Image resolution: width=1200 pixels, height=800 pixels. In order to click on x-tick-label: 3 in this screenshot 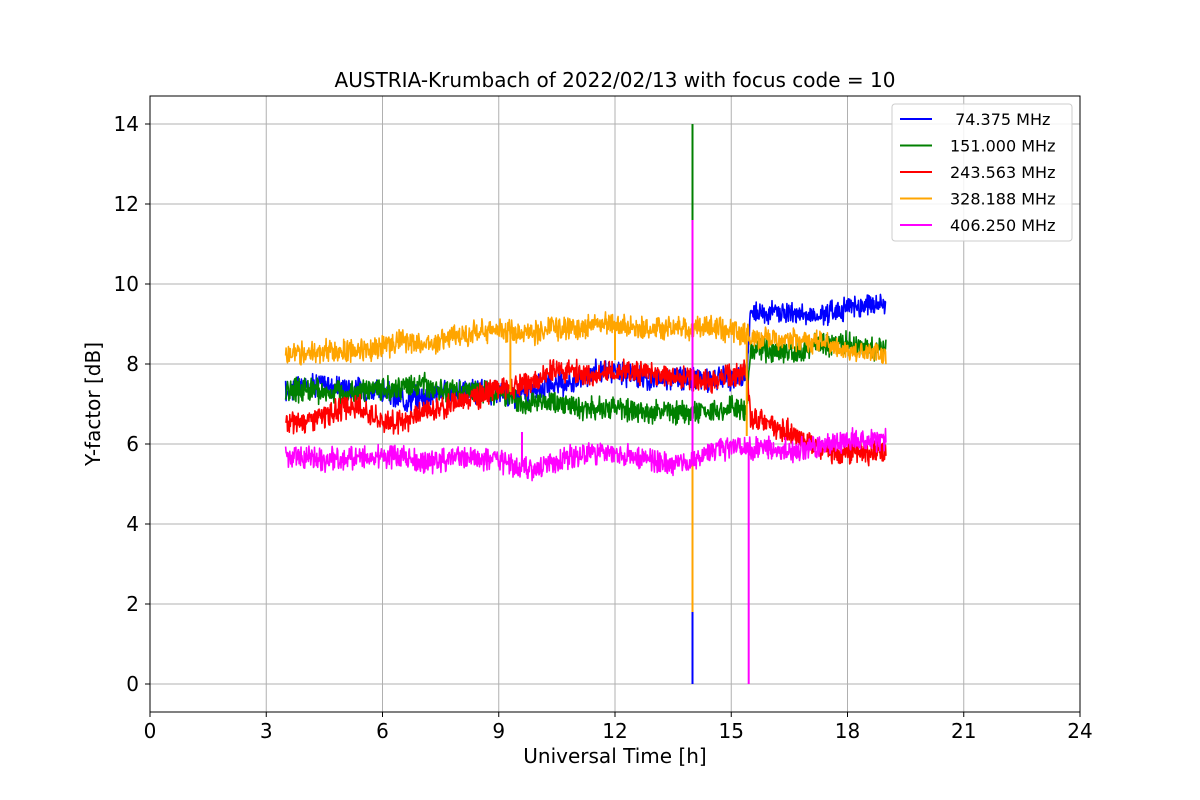, I will do `click(266, 731)`.